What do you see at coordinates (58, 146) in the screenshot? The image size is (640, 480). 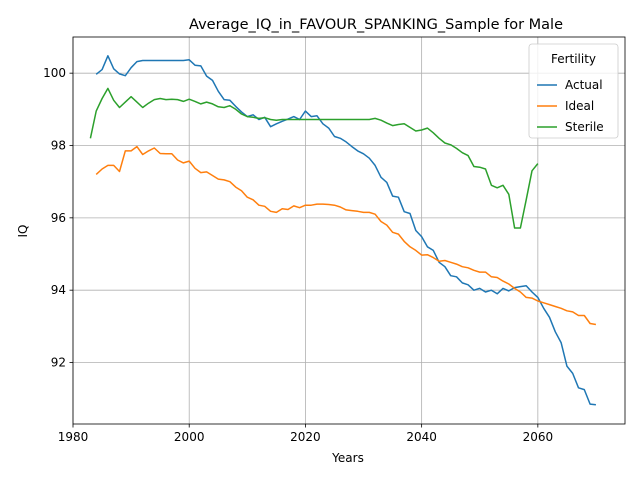 I see `y-tick-label: 98` at bounding box center [58, 146].